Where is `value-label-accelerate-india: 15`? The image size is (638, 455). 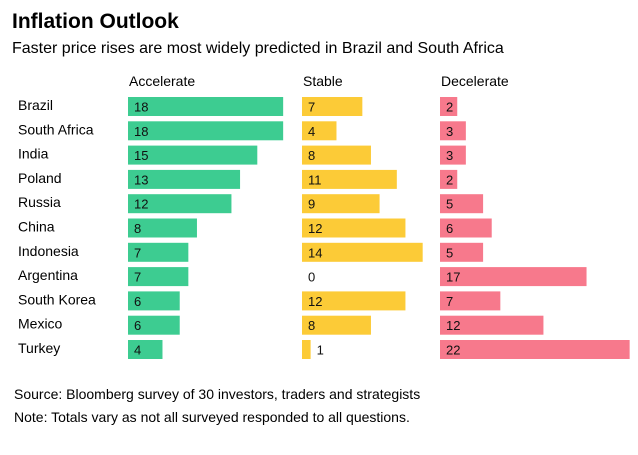 value-label-accelerate-india: 15 is located at coordinates (141, 155).